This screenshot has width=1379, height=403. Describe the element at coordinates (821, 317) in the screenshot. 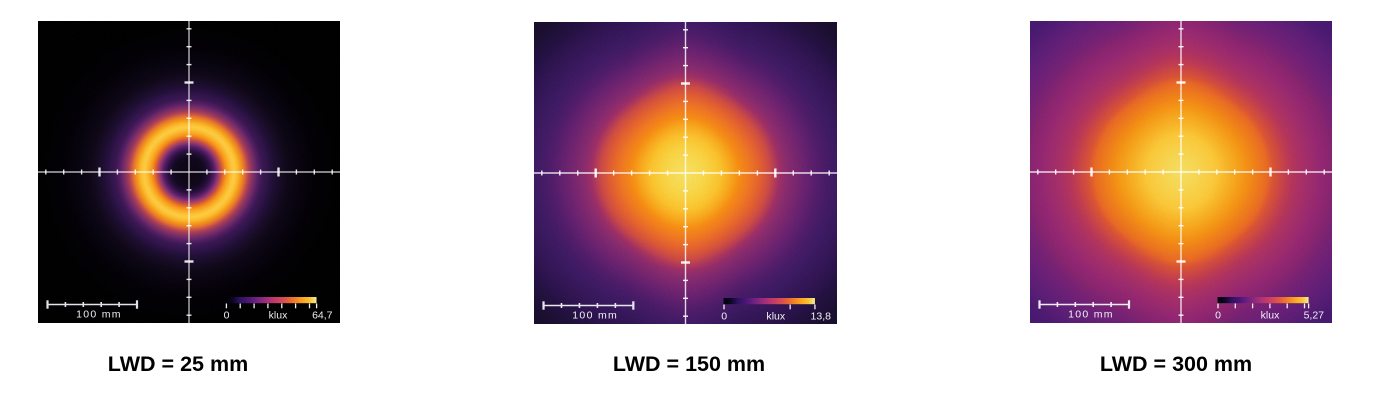

I see `svg-text: 13,8` at that location.